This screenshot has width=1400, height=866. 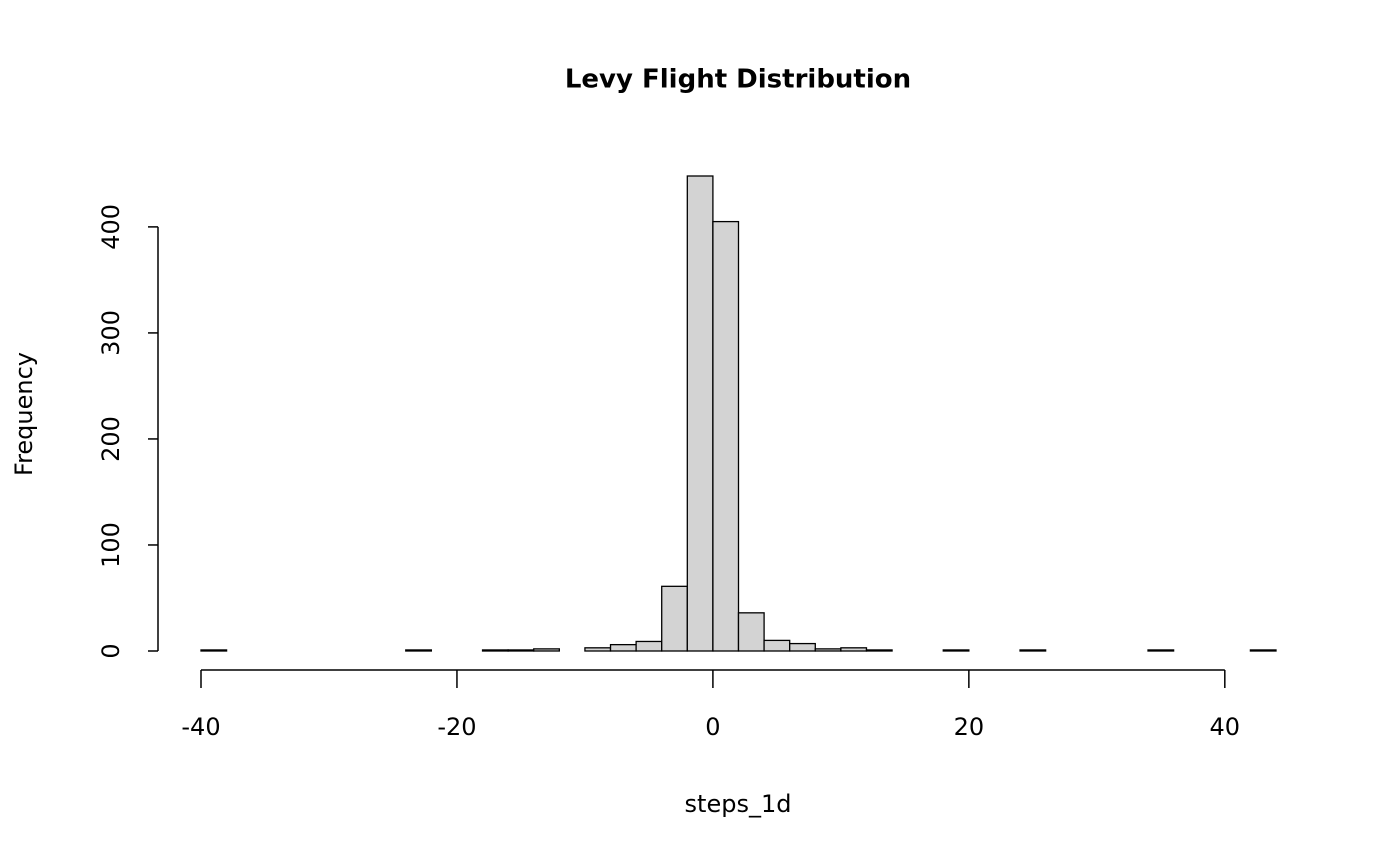 I want to click on y-tick-label: 0, so click(x=111, y=650).